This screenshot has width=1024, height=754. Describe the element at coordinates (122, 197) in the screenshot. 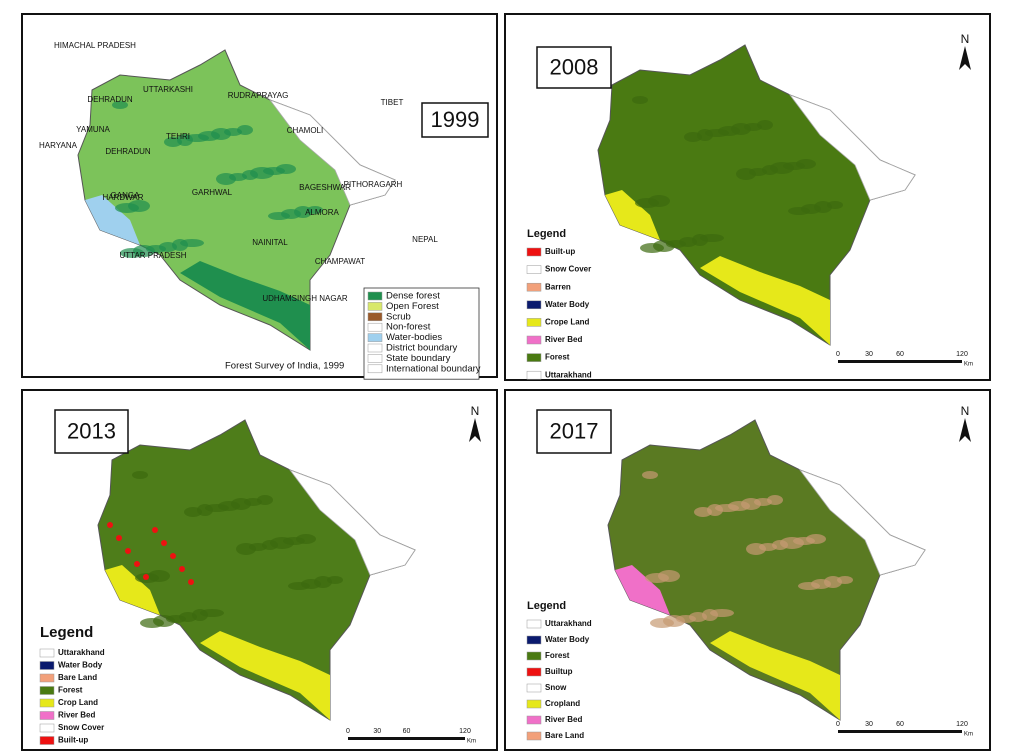

I see `place-label: HARDWAR` at that location.